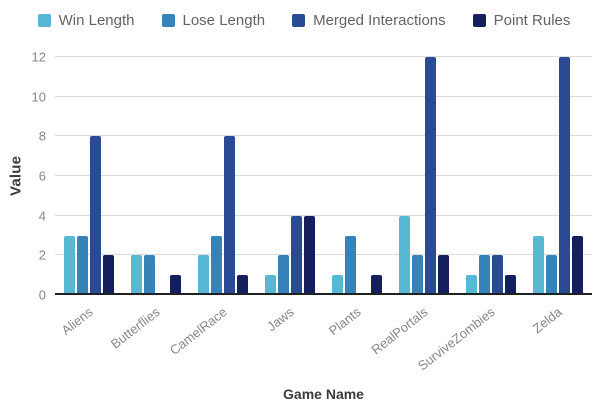 The height and width of the screenshot is (420, 608). What do you see at coordinates (42, 216) in the screenshot?
I see `y-tick-label: 4` at bounding box center [42, 216].